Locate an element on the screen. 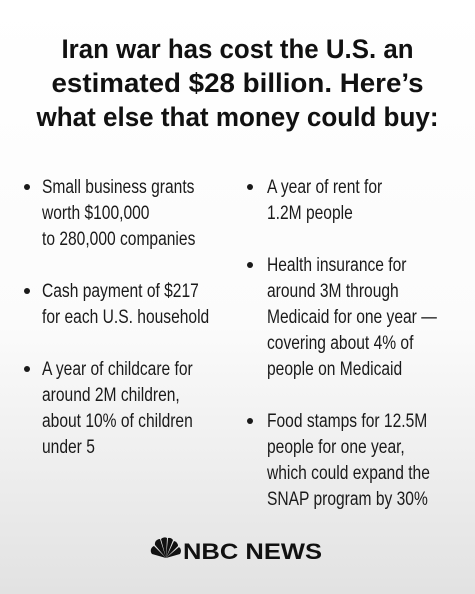  item-line: Small business grants is located at coordinates (118, 186).